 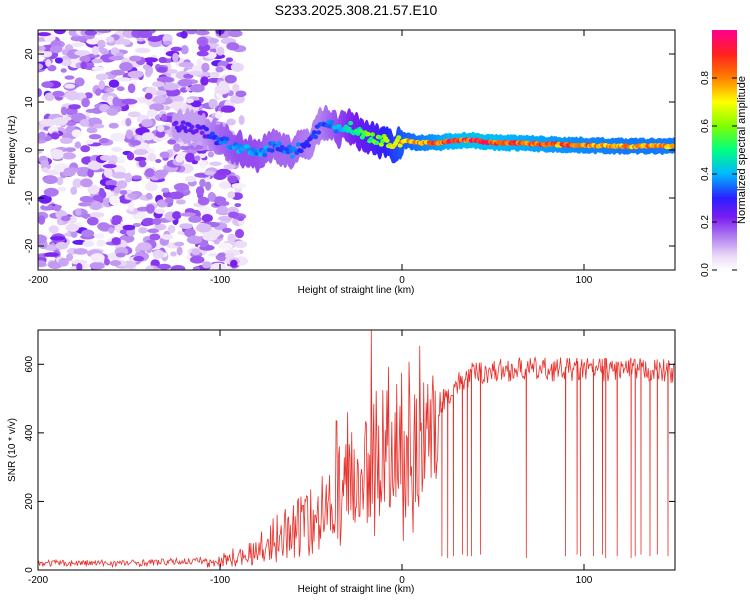 I want to click on colorbar-tick-label: 0.4, so click(x=705, y=174).